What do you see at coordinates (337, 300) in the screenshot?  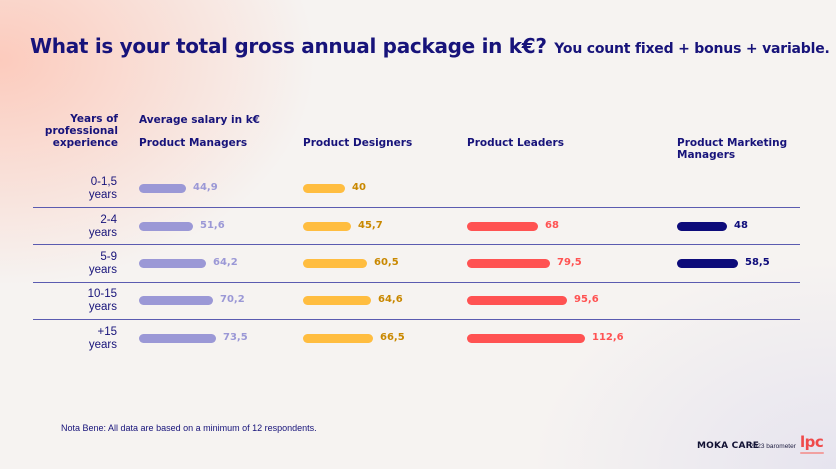 I see `bar-product-designers-10-15-years` at bounding box center [337, 300].